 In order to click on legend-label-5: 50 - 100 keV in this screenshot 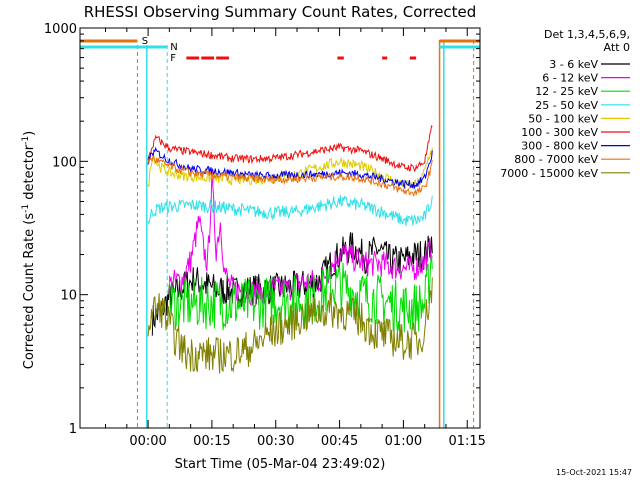, I will do `click(563, 118)`.